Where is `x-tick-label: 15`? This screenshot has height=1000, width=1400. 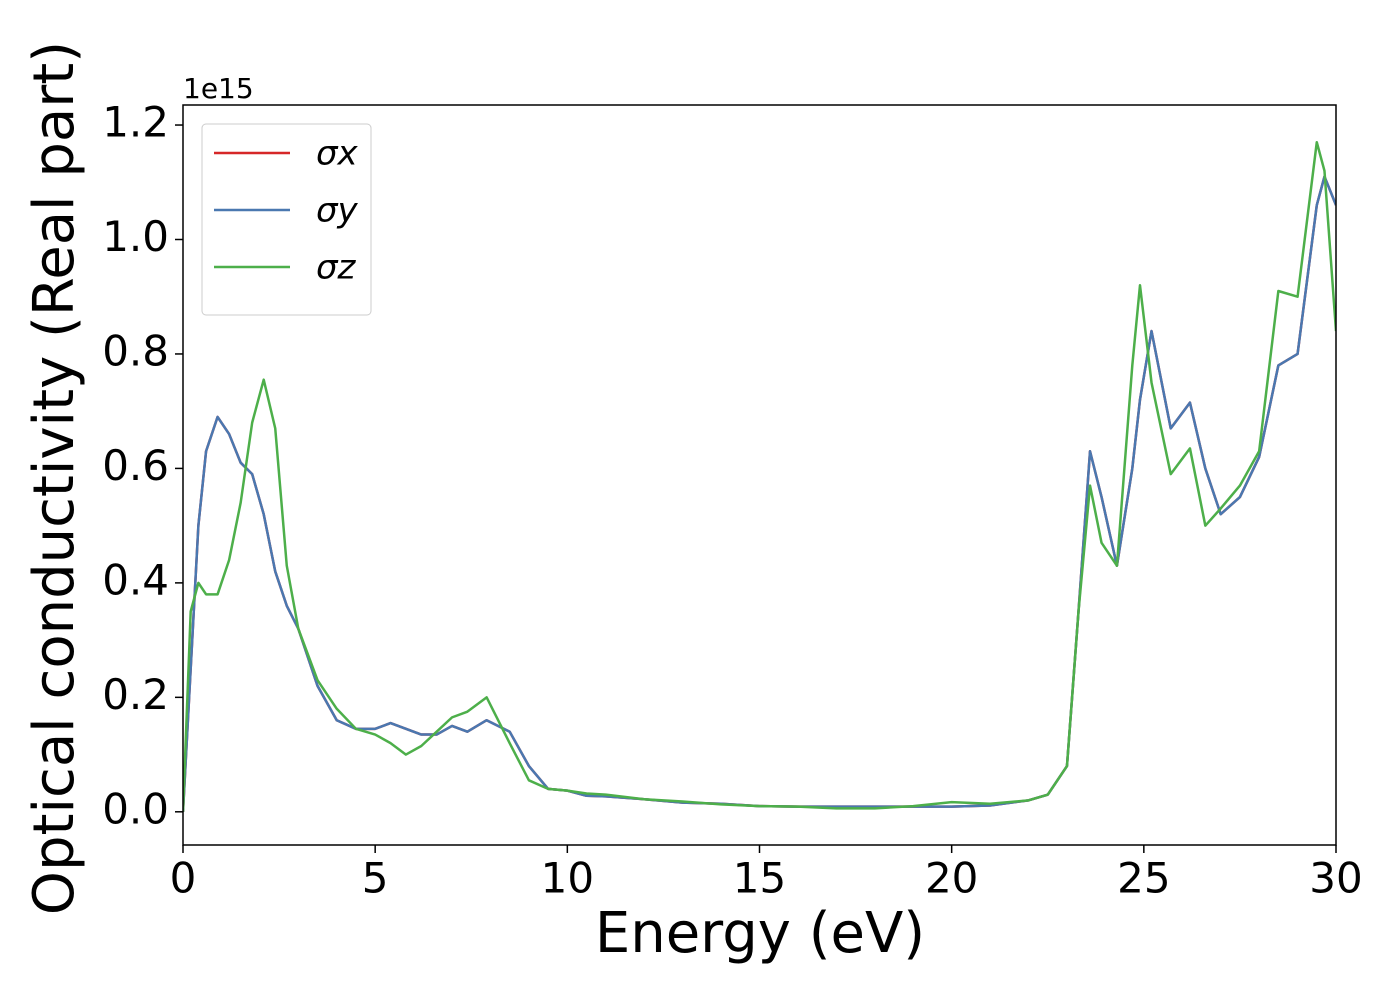 x-tick-label: 15 is located at coordinates (759, 878).